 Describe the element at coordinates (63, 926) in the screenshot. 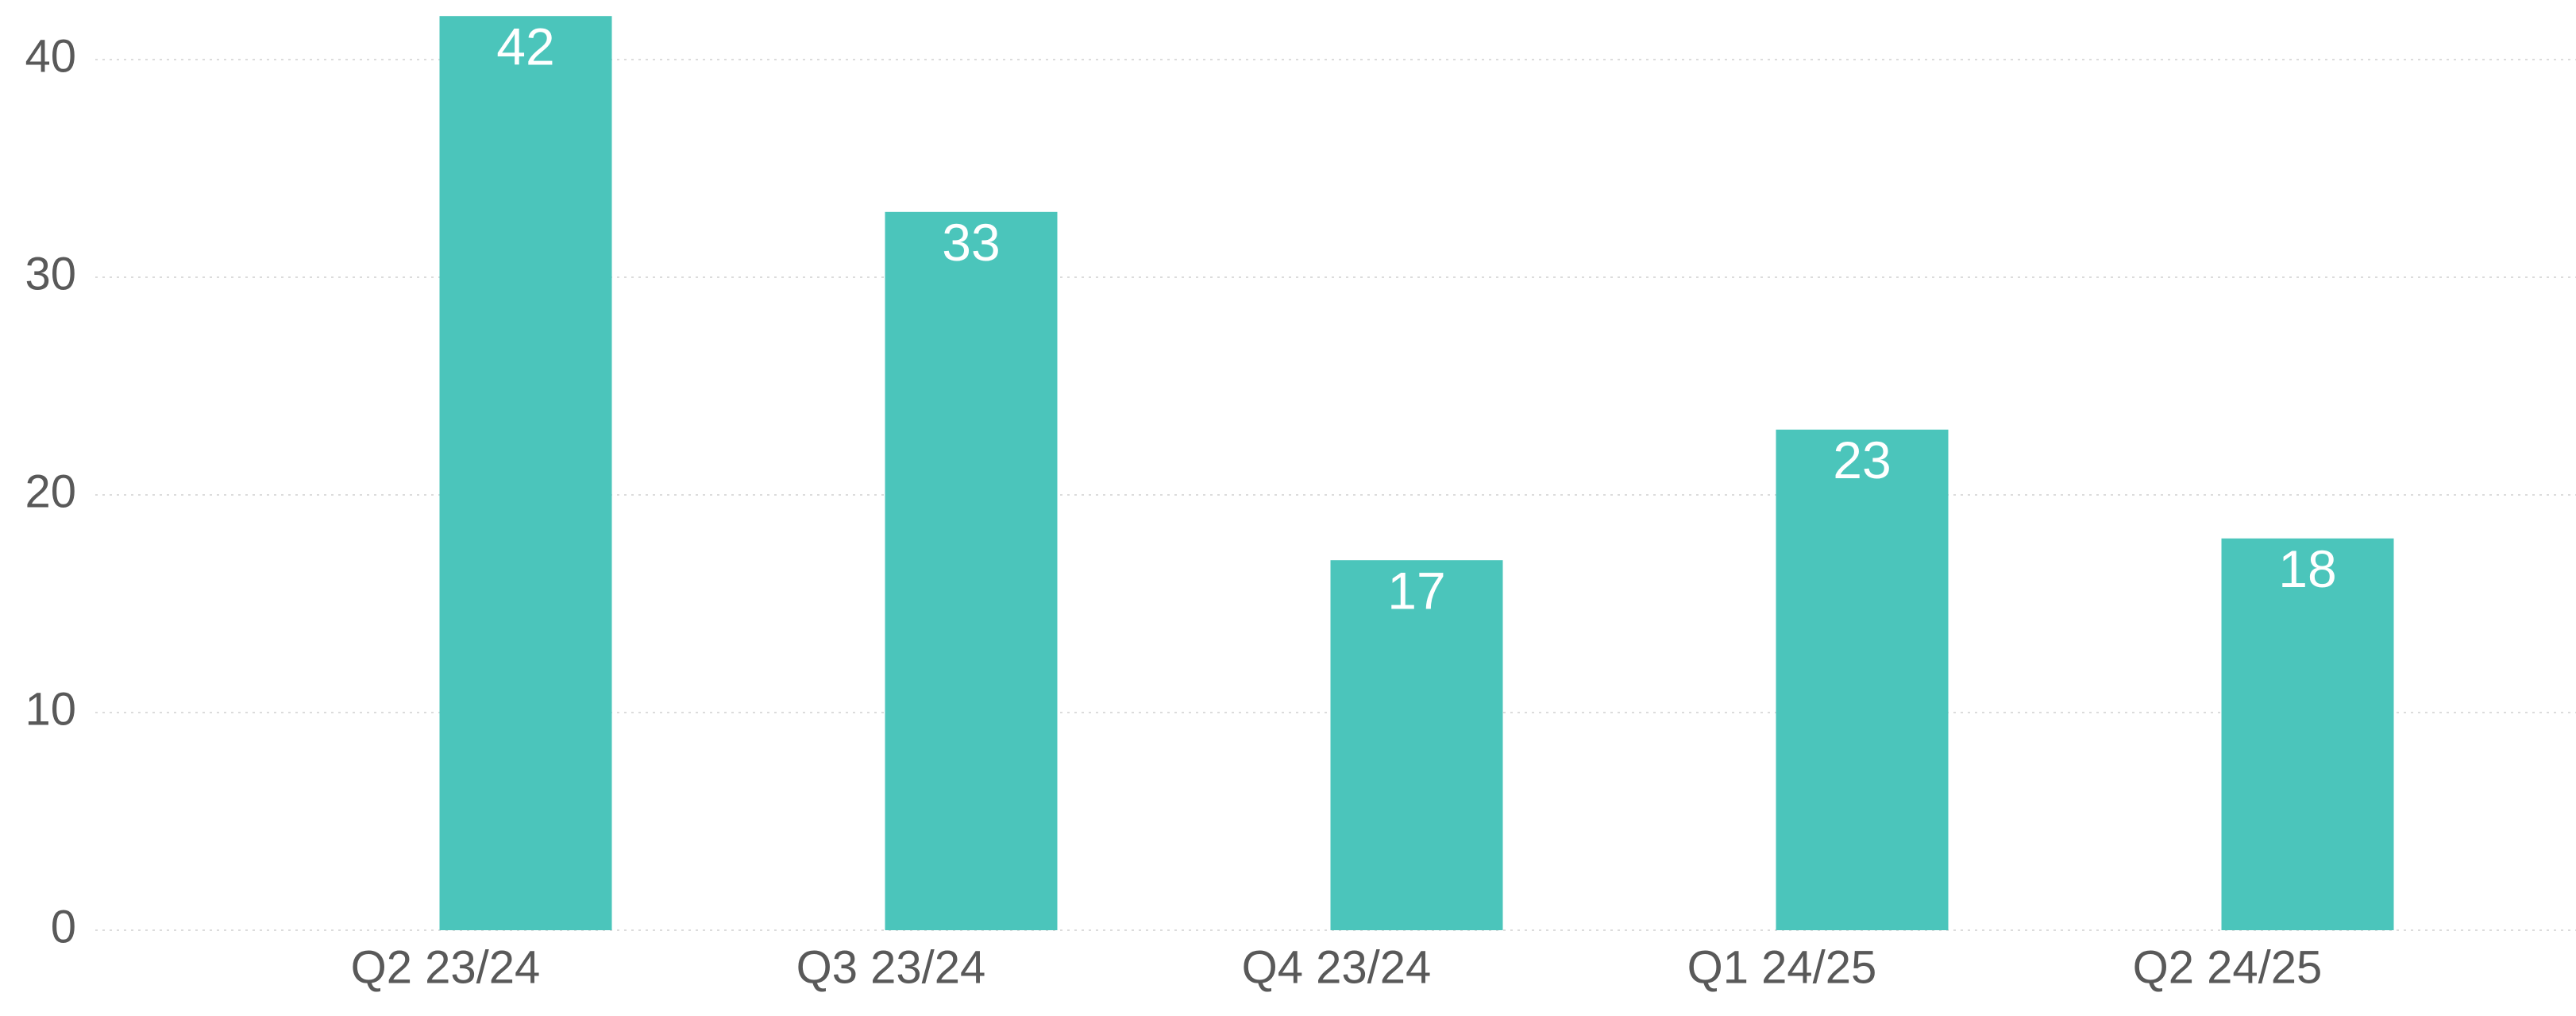

I see `y-tick-label: 0` at that location.